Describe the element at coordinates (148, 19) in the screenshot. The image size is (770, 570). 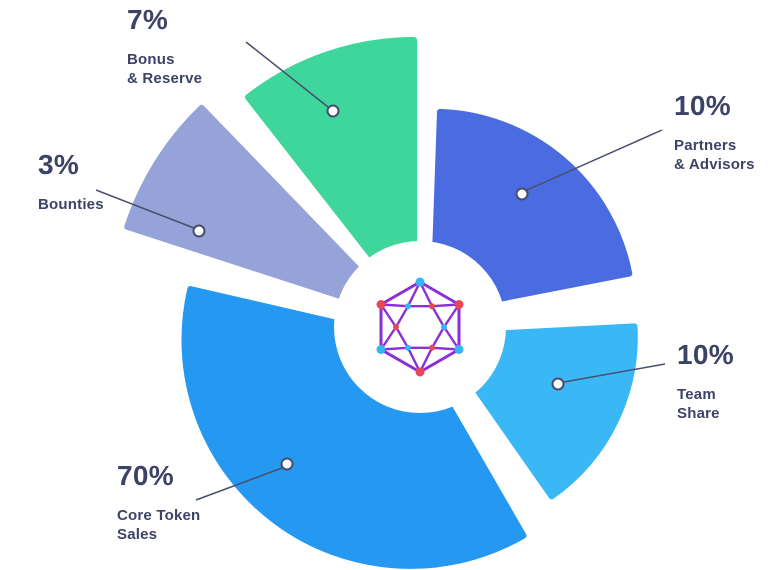
I see `percent-label-bonus: 7%` at that location.